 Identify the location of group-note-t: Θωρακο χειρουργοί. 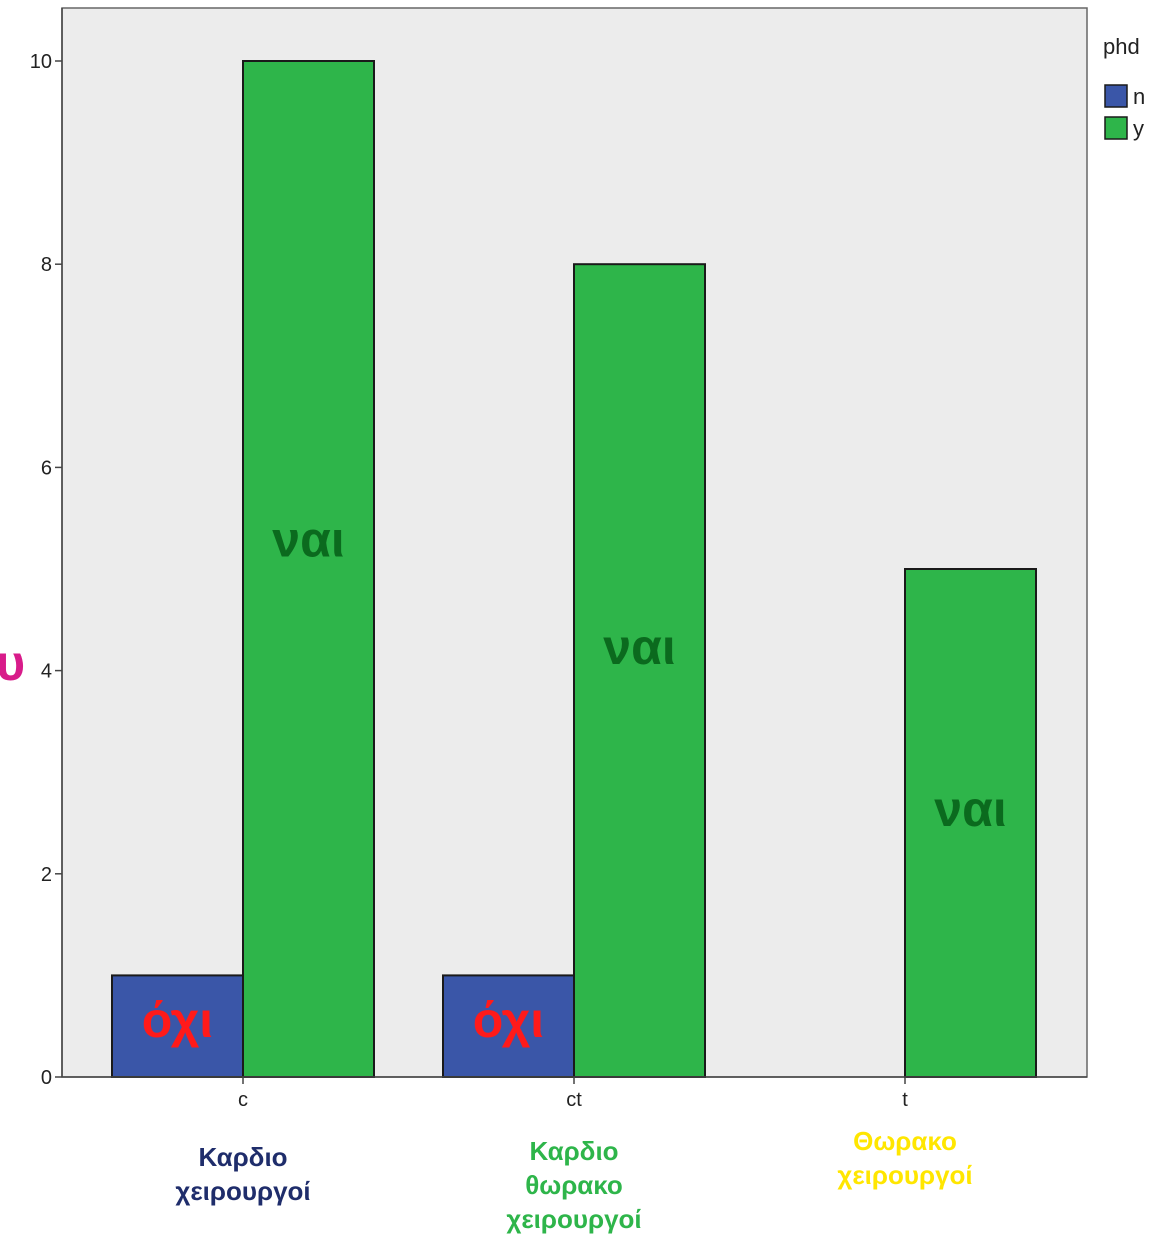
(904, 1158).